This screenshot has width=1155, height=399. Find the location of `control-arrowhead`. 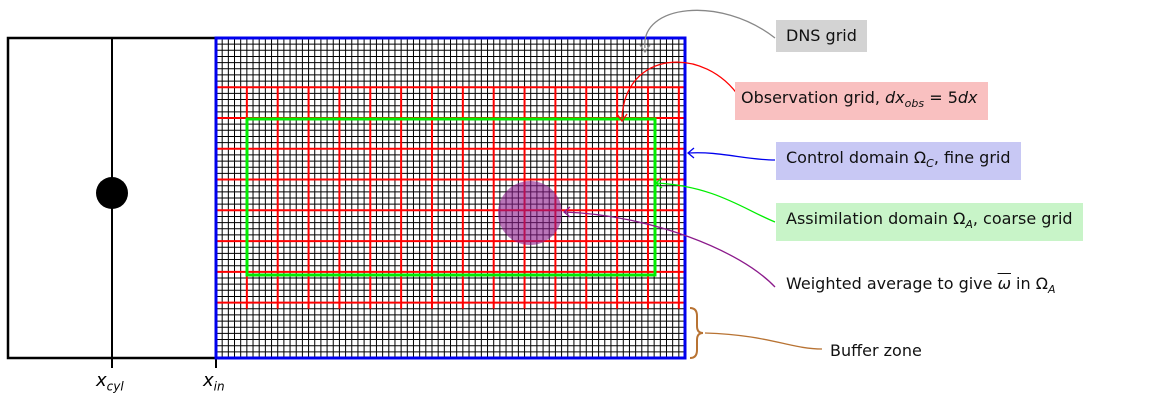

control-arrowhead is located at coordinates (690, 153).